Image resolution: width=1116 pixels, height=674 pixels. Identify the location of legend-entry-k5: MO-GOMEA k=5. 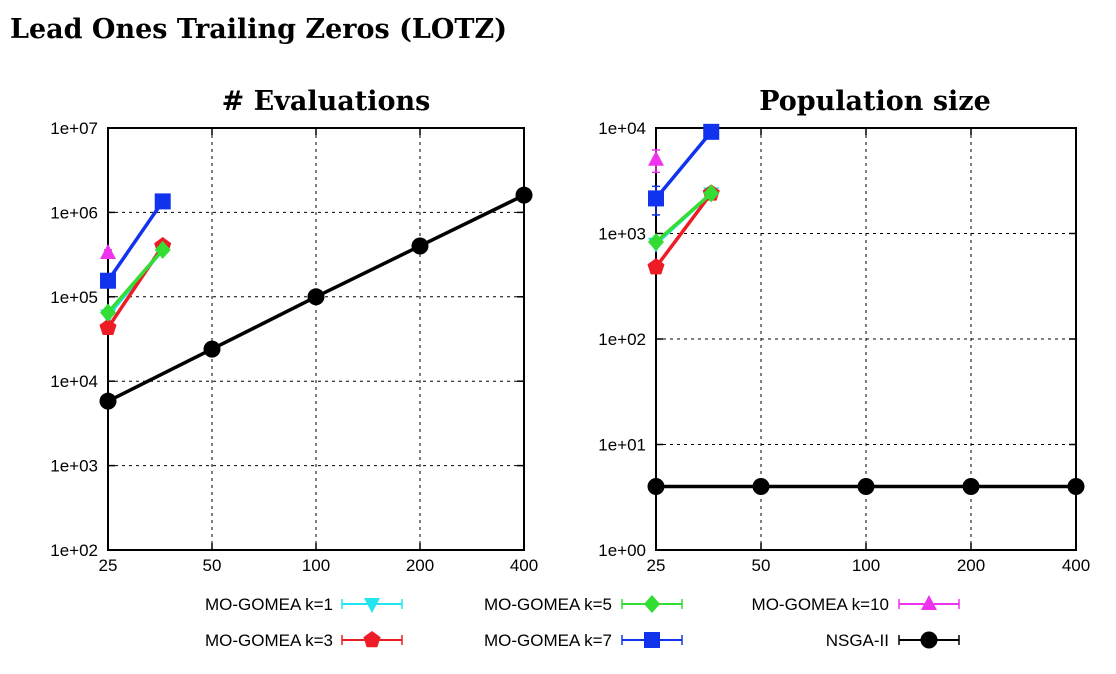
(583, 604).